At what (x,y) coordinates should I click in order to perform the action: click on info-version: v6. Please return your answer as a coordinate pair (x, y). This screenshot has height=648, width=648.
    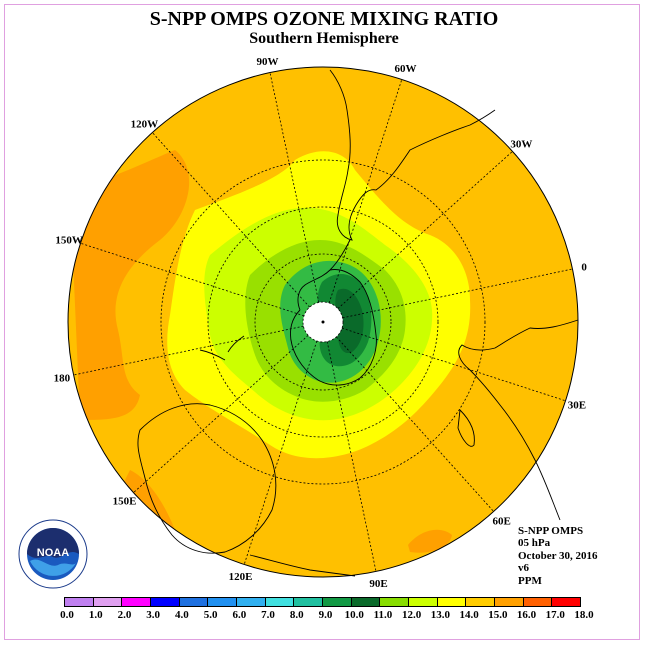
    Looking at the image, I should click on (523, 568).